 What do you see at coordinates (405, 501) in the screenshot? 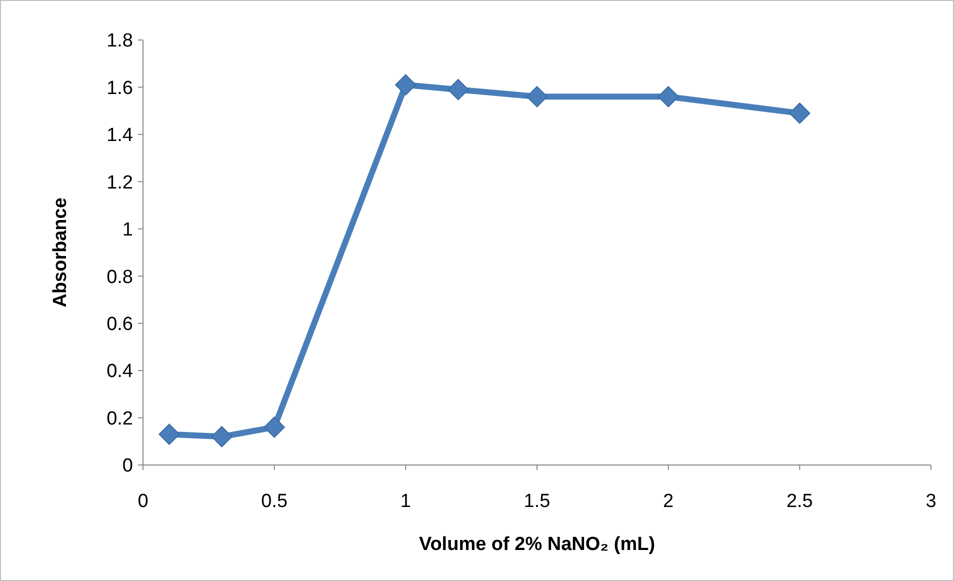
I see `x-tick-label: 1` at bounding box center [405, 501].